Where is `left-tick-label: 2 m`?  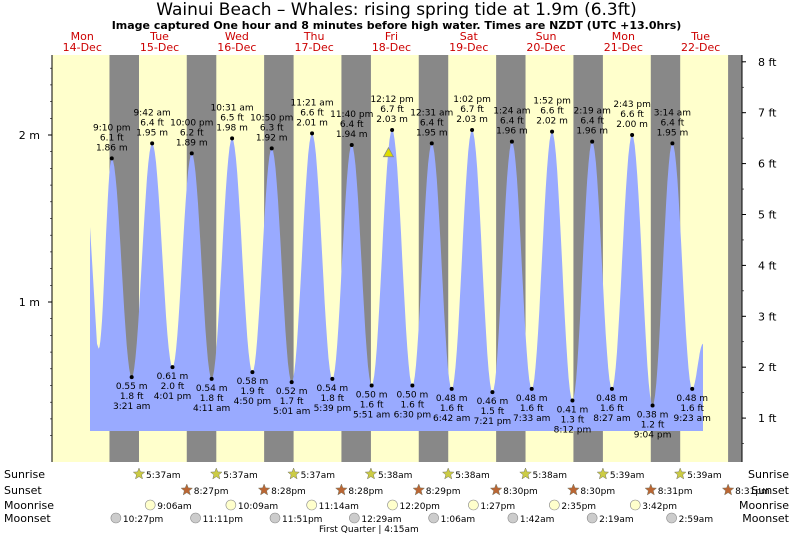 left-tick-label: 2 m is located at coordinates (29, 135).